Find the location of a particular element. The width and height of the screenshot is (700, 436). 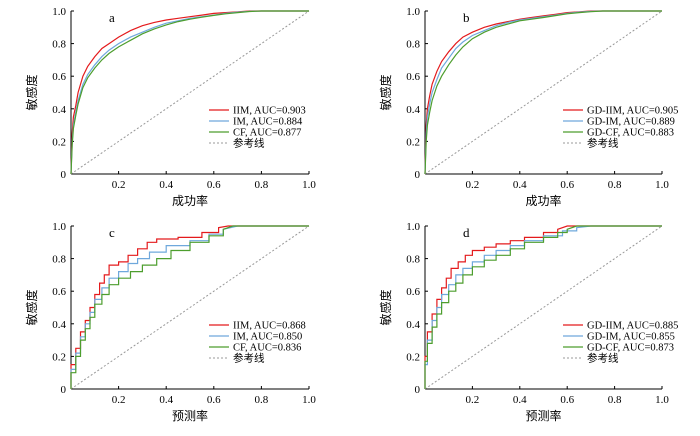

legend-label: CF, AUC=0.877 is located at coordinates (267, 133).